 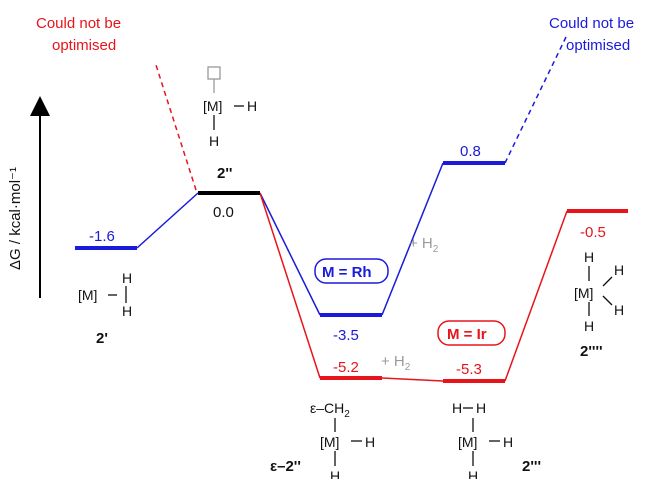 I want to click on ir-connector-2pp-eps, so click(x=290, y=285).